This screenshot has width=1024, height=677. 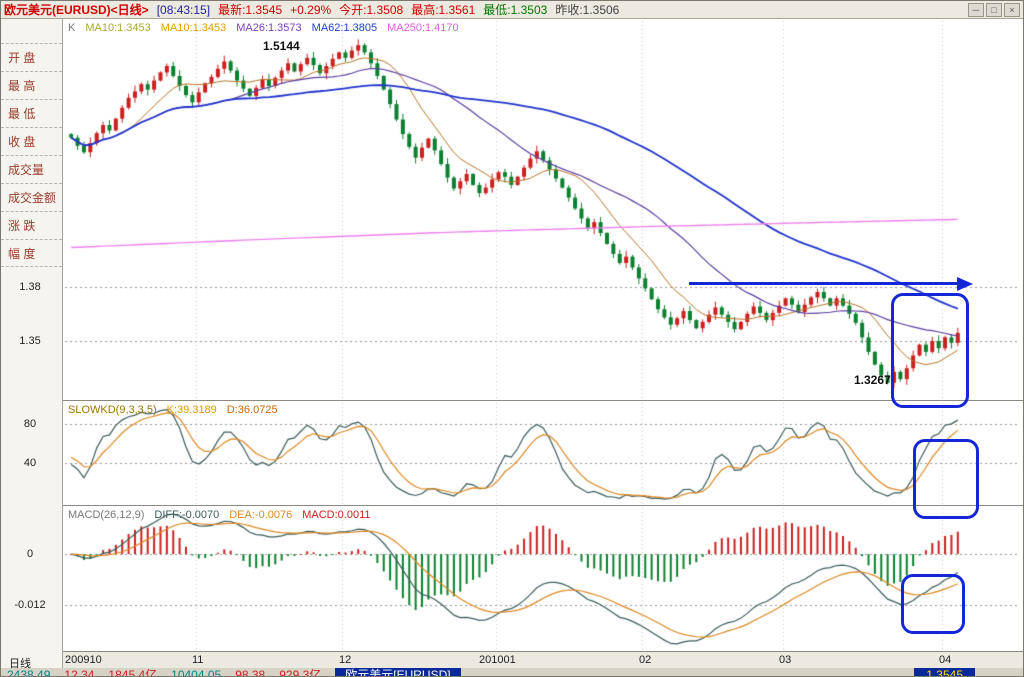 I want to click on status-index-1: 2438.49, so click(x=29, y=672).